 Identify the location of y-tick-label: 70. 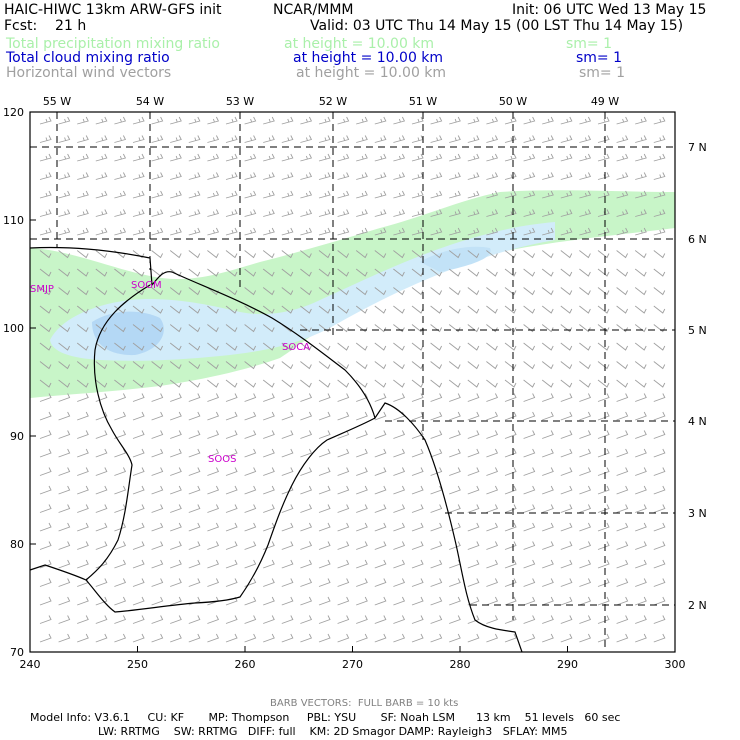
(17, 652).